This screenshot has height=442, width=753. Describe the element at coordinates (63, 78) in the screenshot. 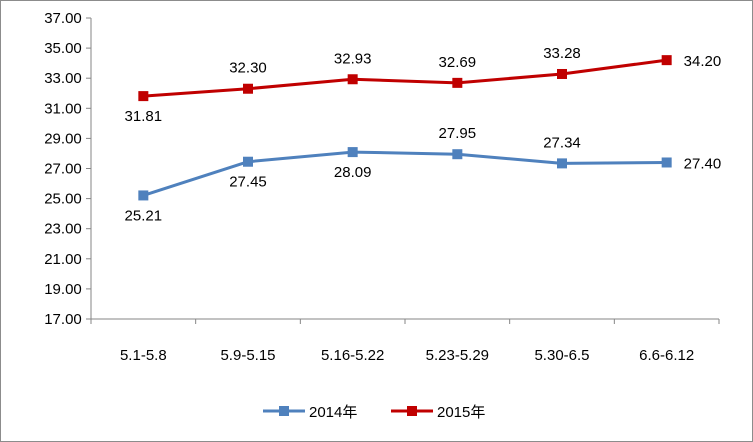

I see `y-tick-label: 33.00` at that location.